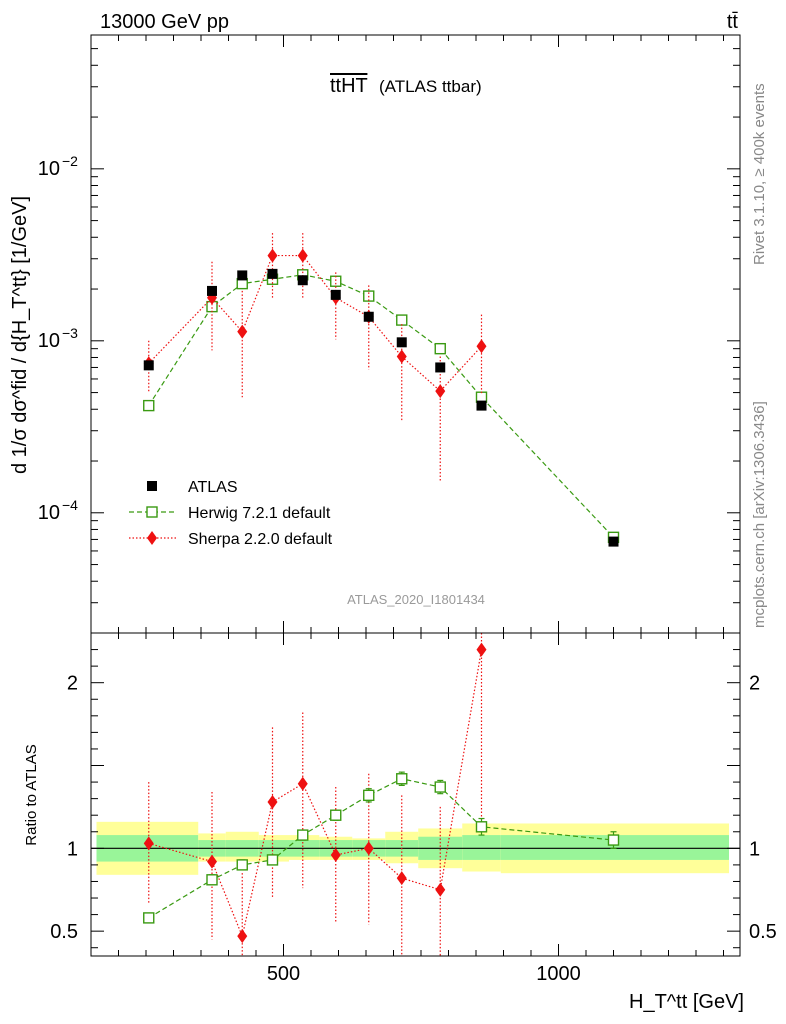 The width and height of the screenshot is (786, 1024). Describe the element at coordinates (283, 974) in the screenshot. I see `x-tick-label: 500` at that location.